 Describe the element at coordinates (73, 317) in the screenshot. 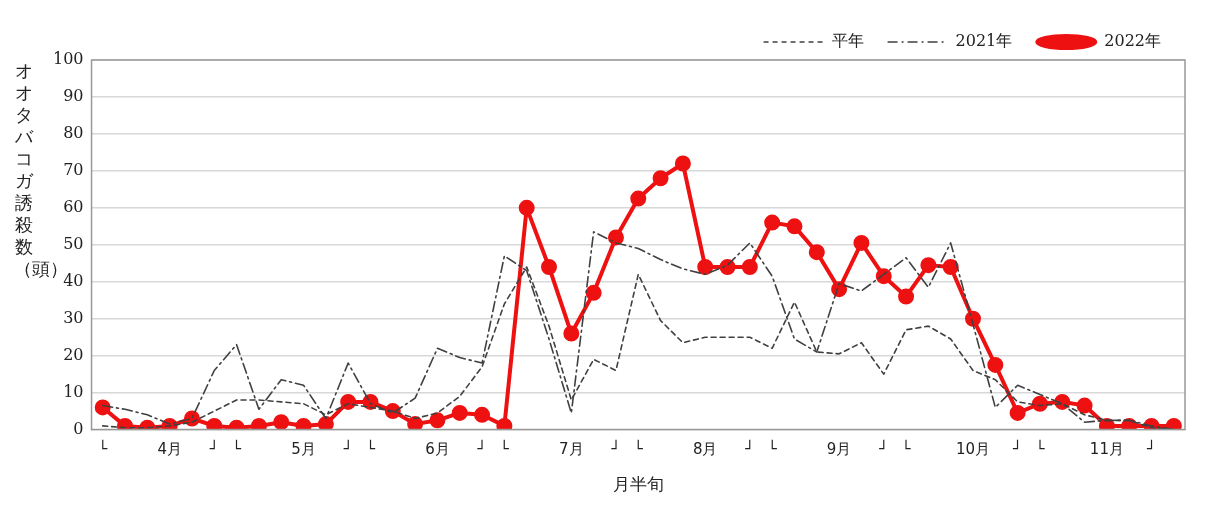

I see `y-tick-label: 30` at that location.